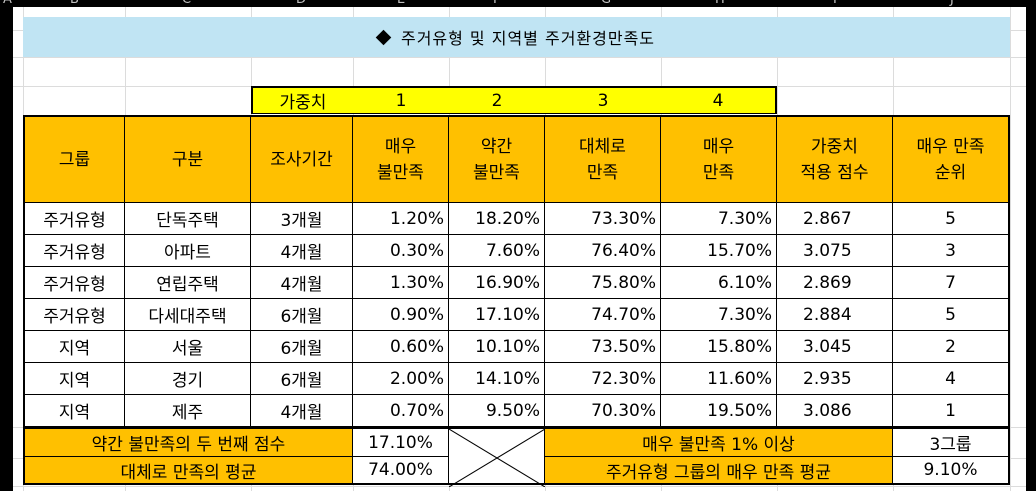 Image resolution: width=1036 pixels, height=491 pixels. Describe the element at coordinates (401, 219) in the screenshot. I see `table-cell: 1.20%` at that location.